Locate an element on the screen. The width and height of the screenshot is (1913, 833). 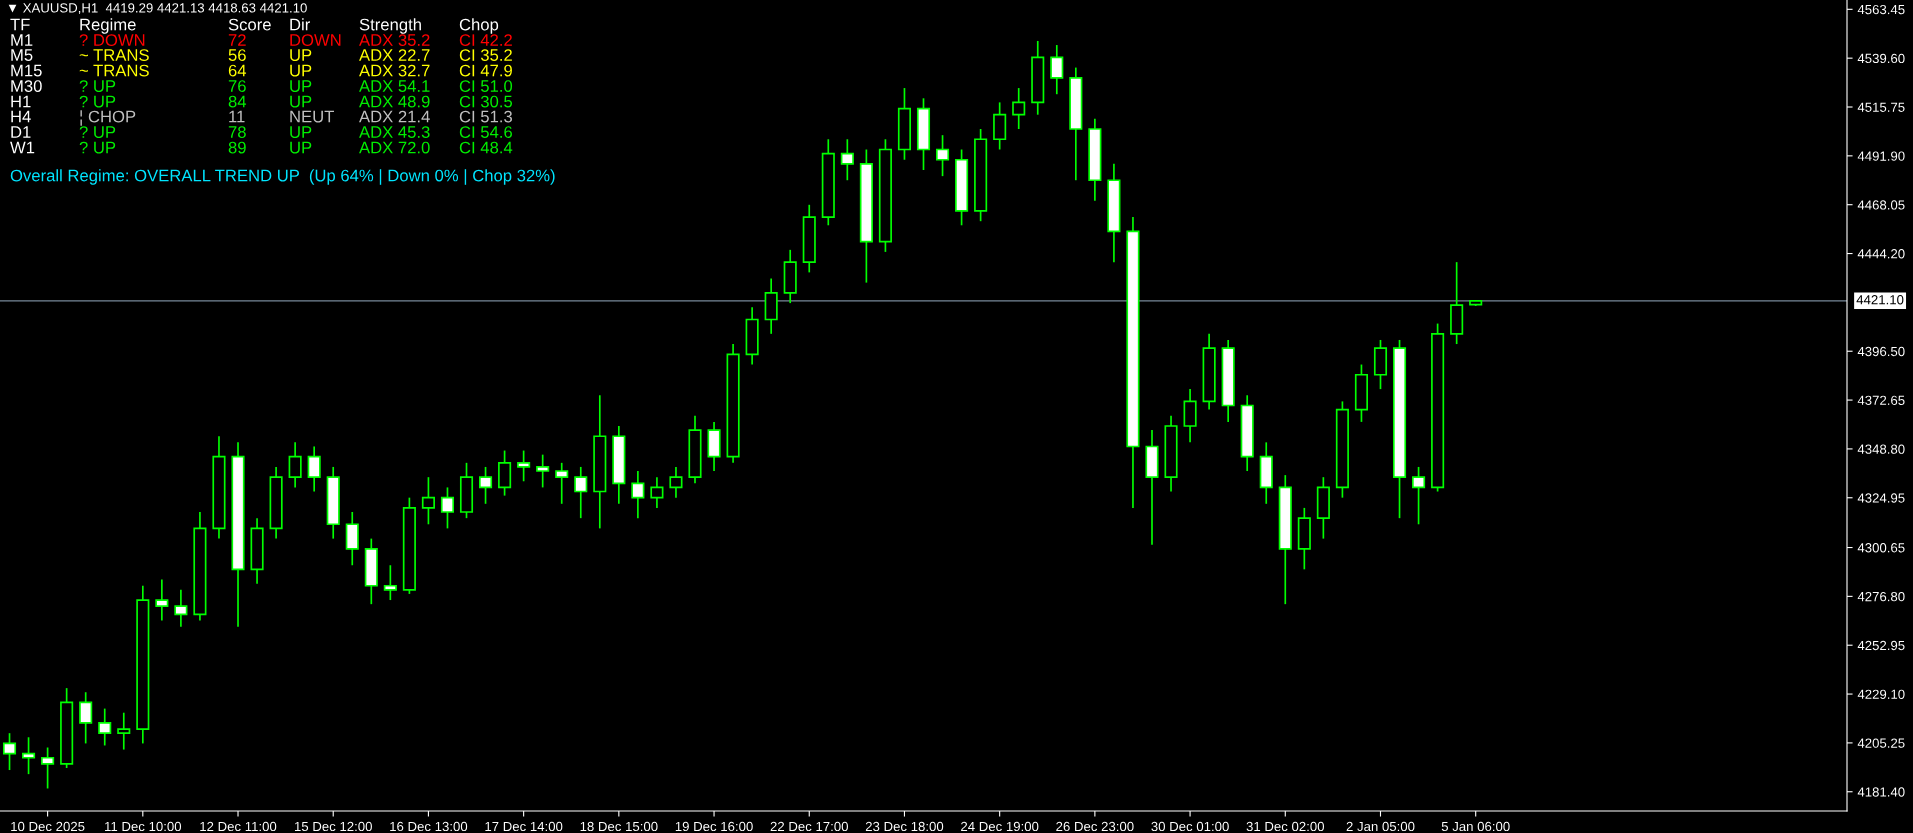
x-tick-label: 10 Dec 2025 is located at coordinates (48, 826).